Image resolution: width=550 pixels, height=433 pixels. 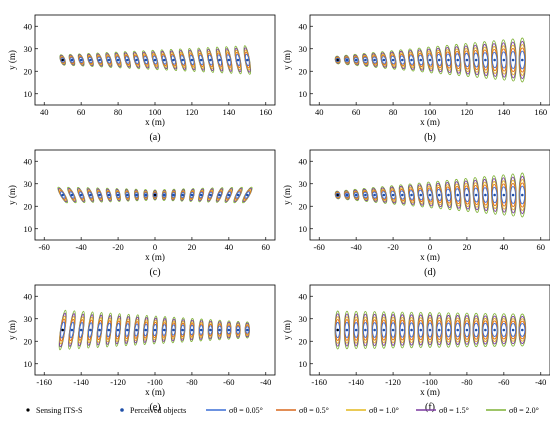 What do you see at coordinates (192, 247) in the screenshot?
I see `x-tick-label: 20` at bounding box center [192, 247].